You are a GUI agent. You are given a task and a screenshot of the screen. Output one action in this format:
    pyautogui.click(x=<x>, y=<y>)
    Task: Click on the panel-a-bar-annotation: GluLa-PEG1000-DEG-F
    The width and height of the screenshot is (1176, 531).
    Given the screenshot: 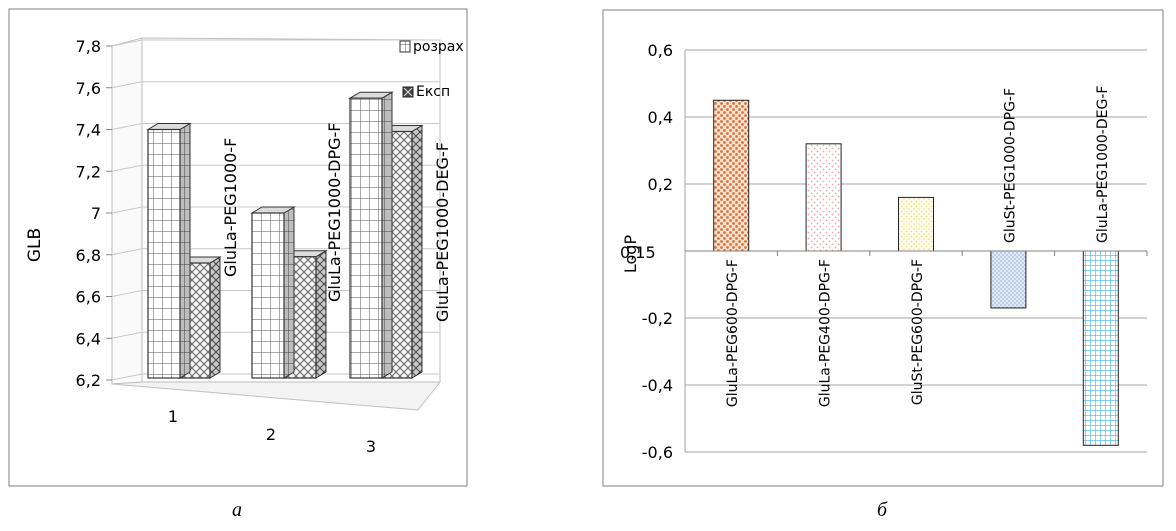 What is the action you would take?
    pyautogui.click(x=442, y=232)
    